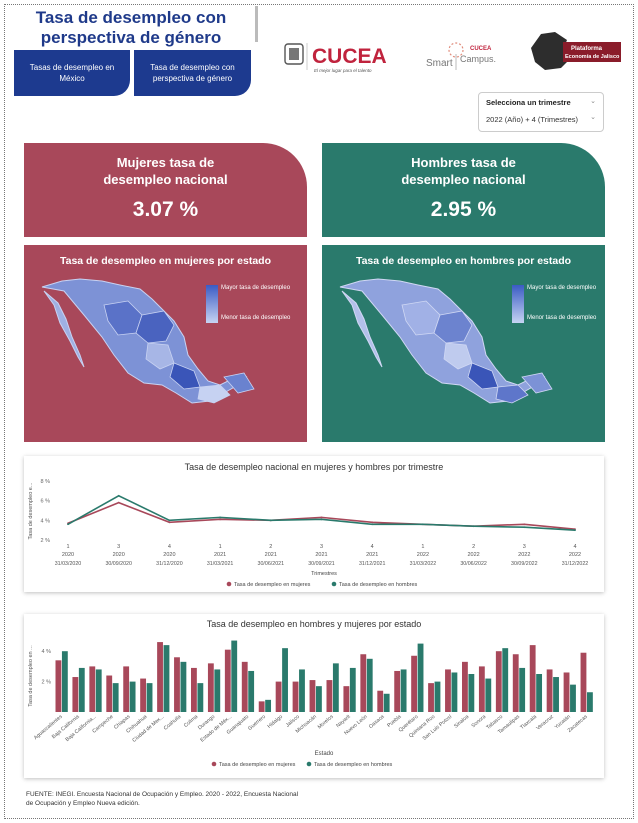  What do you see at coordinates (528, 102) in the screenshot?
I see `selector-label: Selecciona un trimestre` at bounding box center [528, 102].